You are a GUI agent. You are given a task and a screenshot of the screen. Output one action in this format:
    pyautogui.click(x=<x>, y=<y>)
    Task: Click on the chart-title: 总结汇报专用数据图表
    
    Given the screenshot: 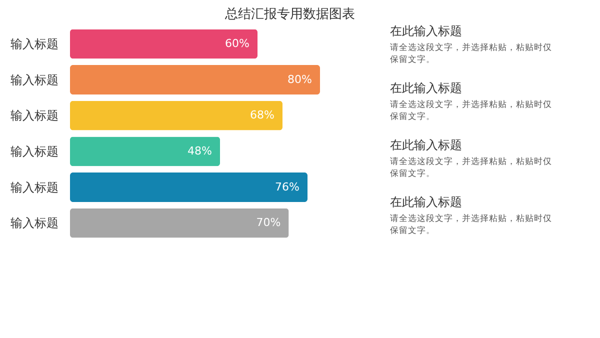 What is the action you would take?
    pyautogui.click(x=289, y=14)
    